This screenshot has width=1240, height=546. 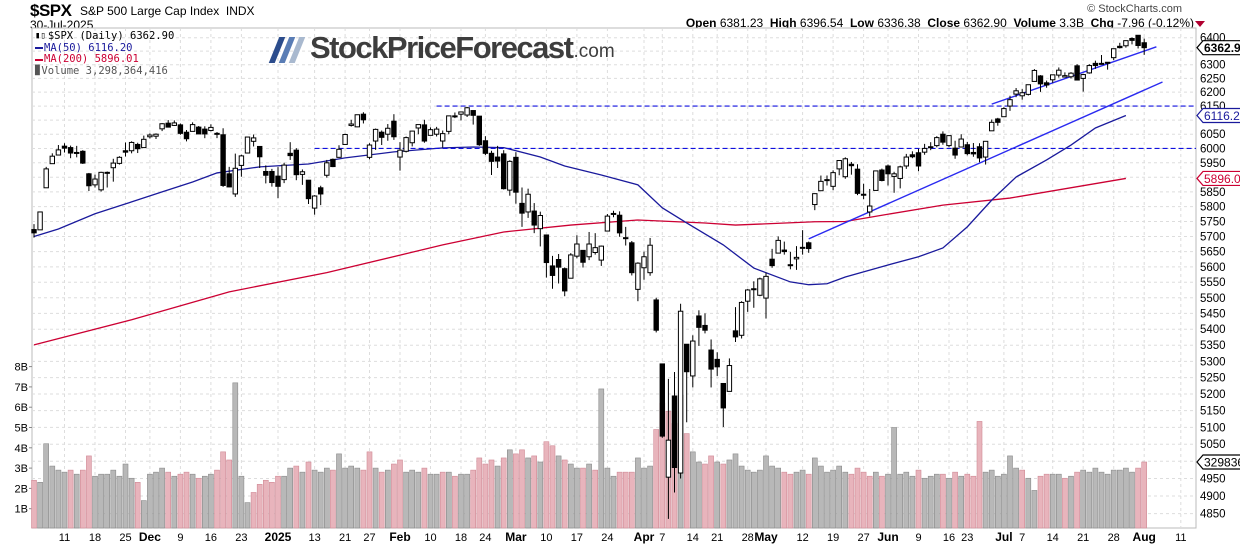 What do you see at coordinates (461, 538) in the screenshot?
I see `date-tick-label: 18` at bounding box center [461, 538].